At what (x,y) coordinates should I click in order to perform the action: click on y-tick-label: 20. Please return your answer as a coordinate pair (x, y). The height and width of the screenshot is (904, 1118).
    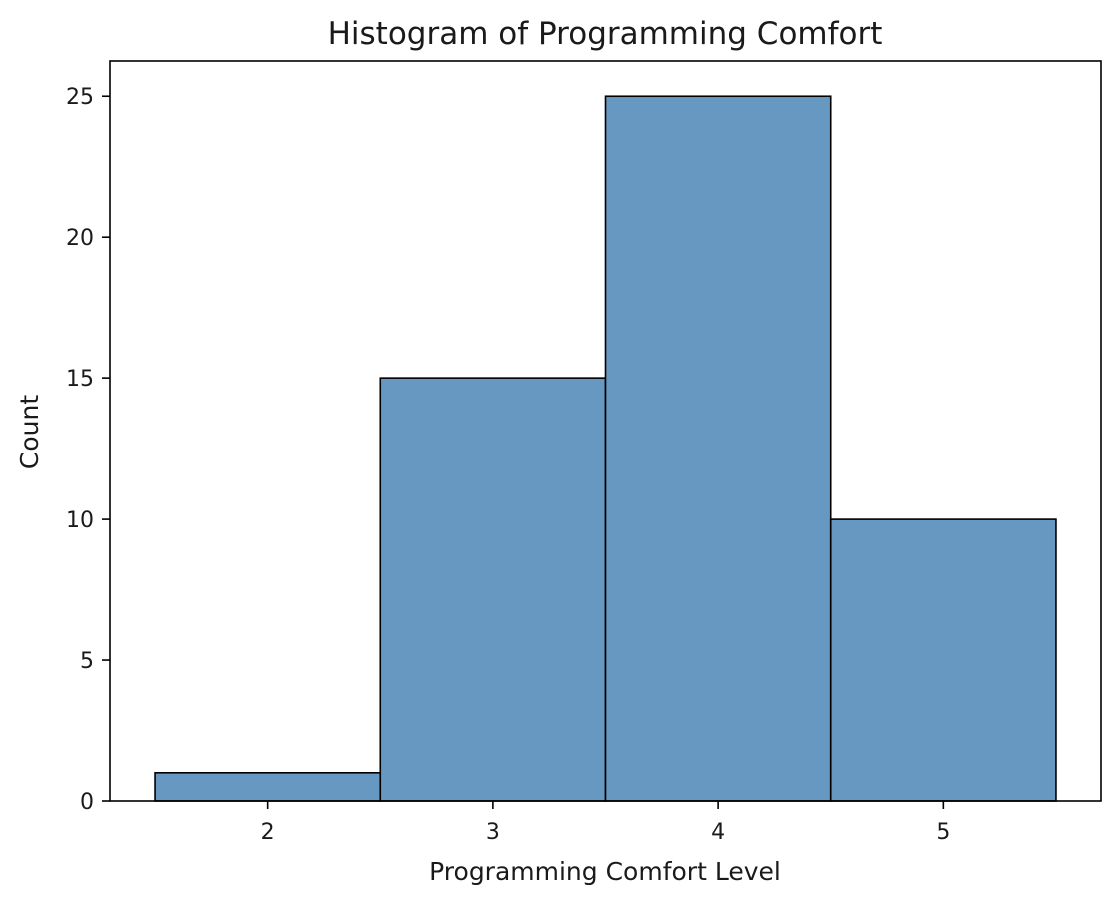
    Looking at the image, I should click on (80, 238).